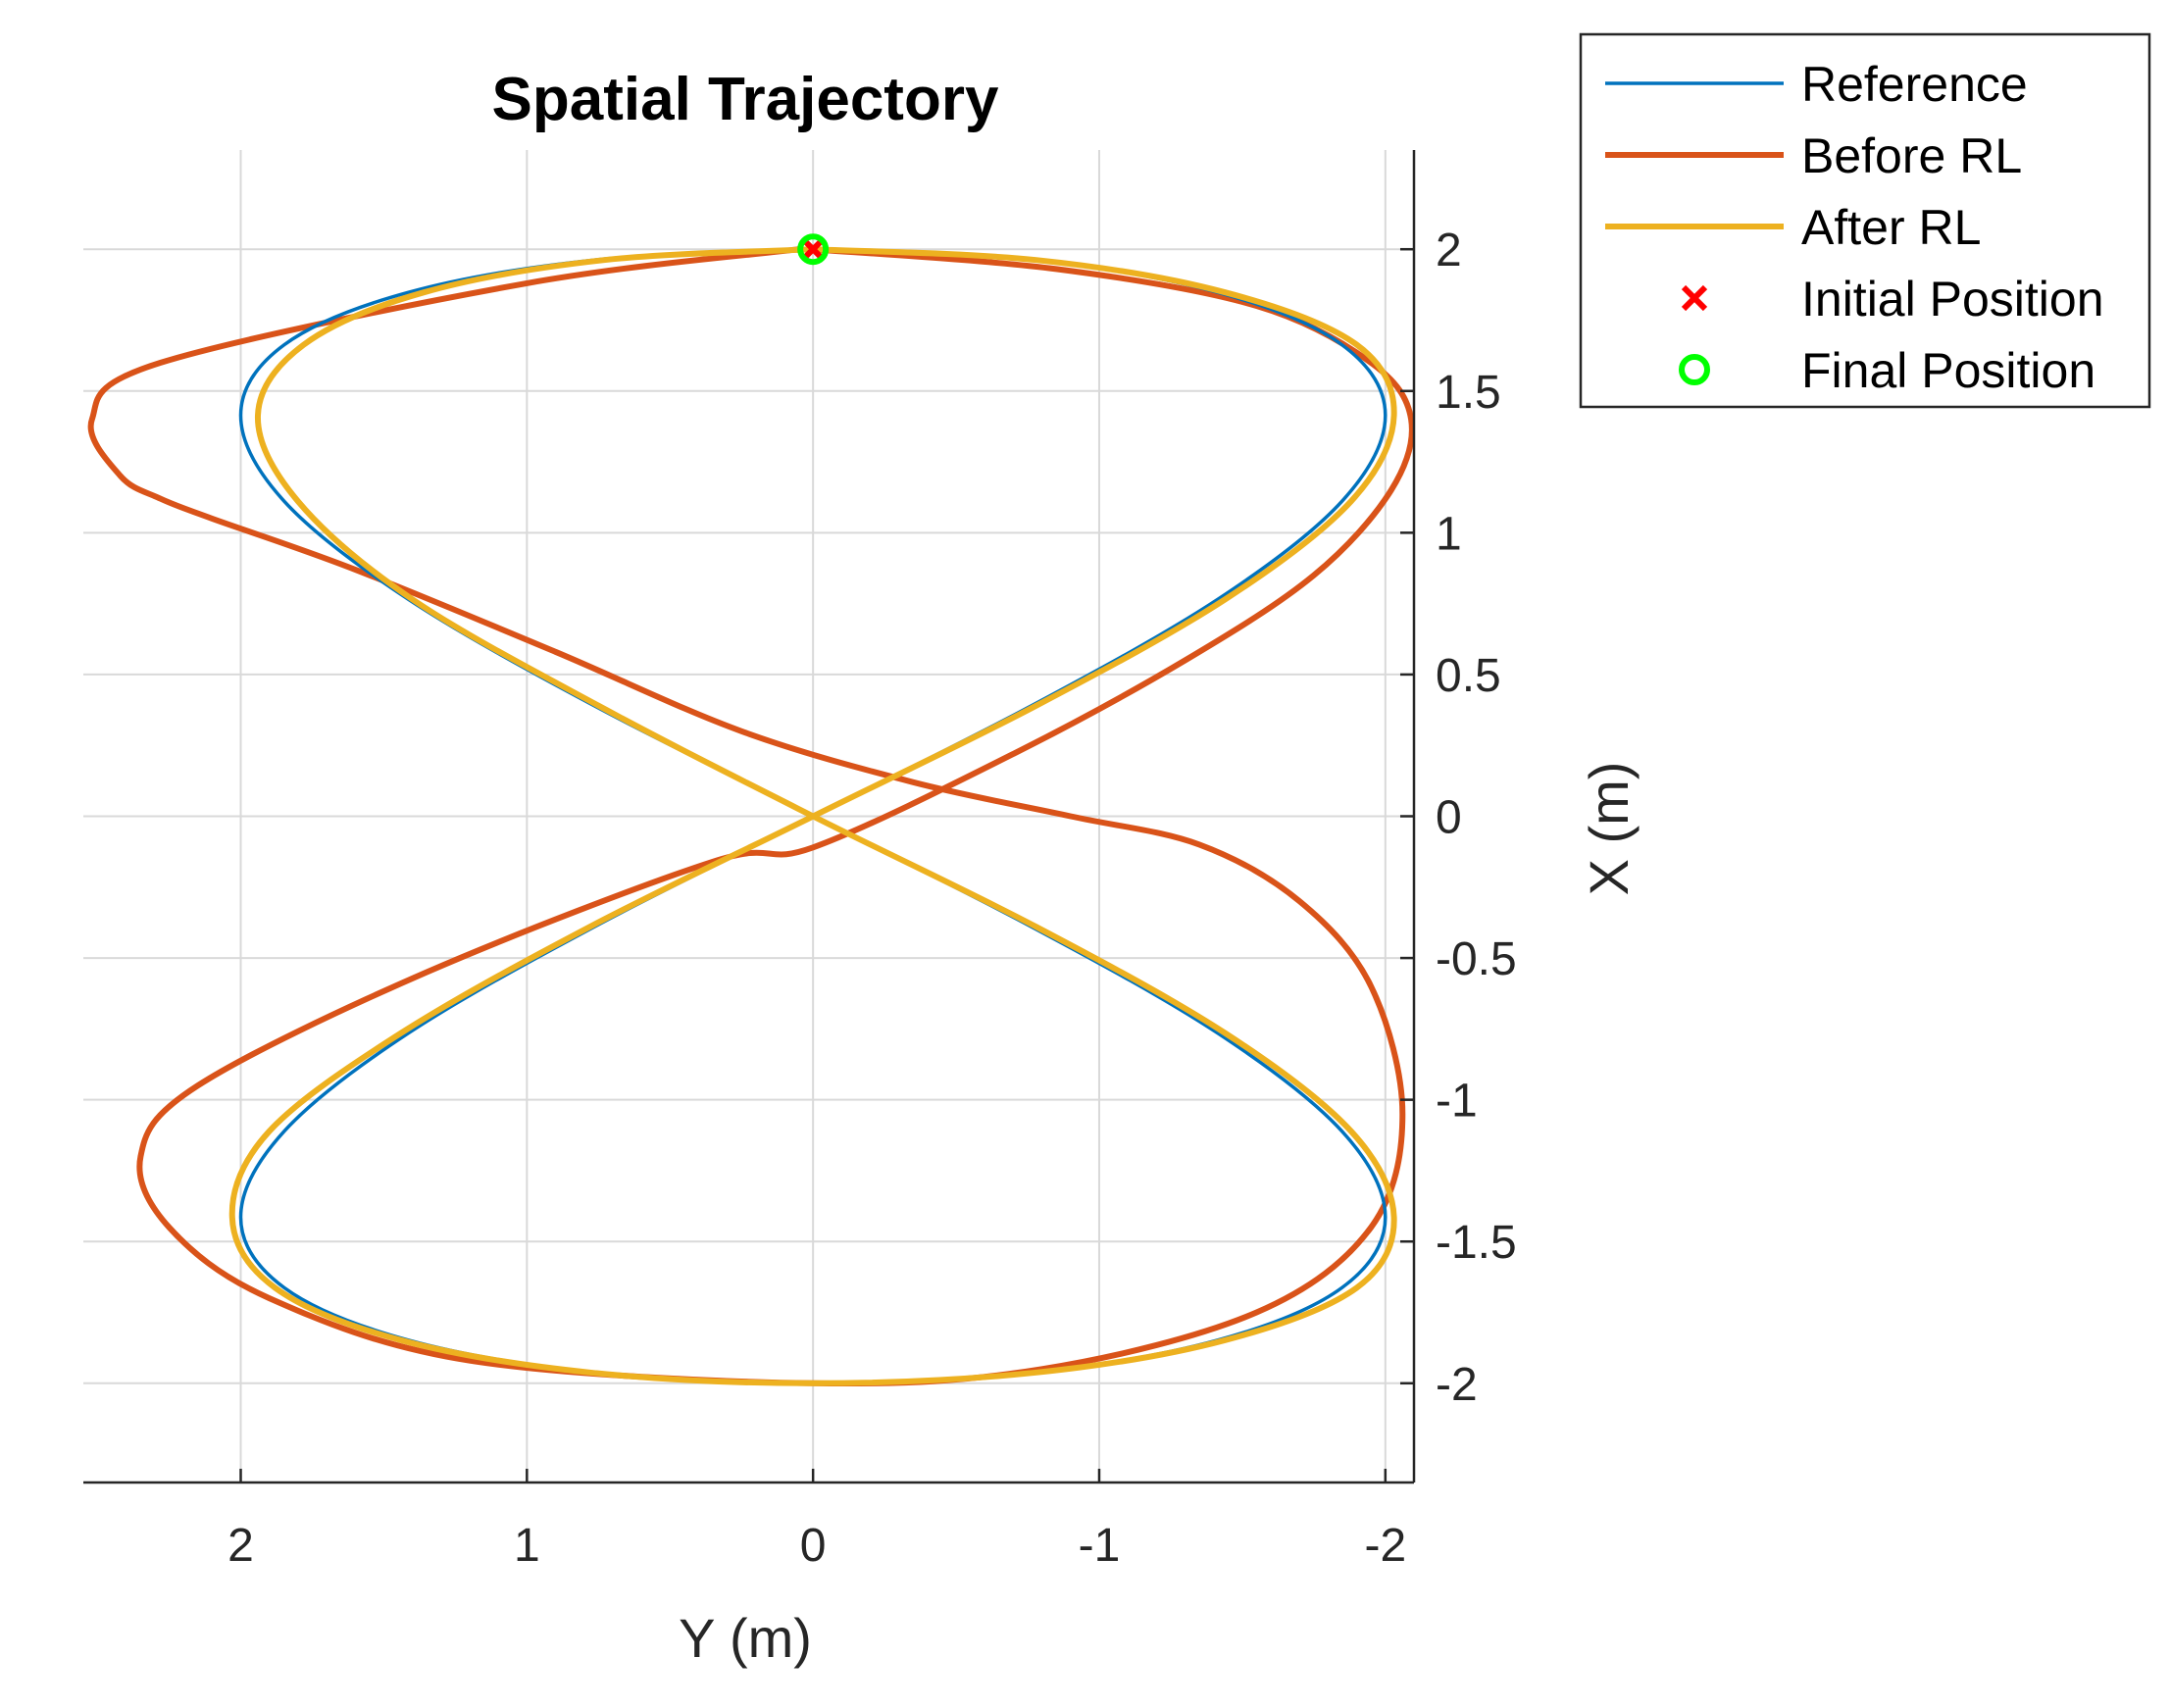 Image resolution: width=2170 pixels, height=1708 pixels. Describe the element at coordinates (1948, 370) in the screenshot. I see `legend-label: Final Position` at that location.